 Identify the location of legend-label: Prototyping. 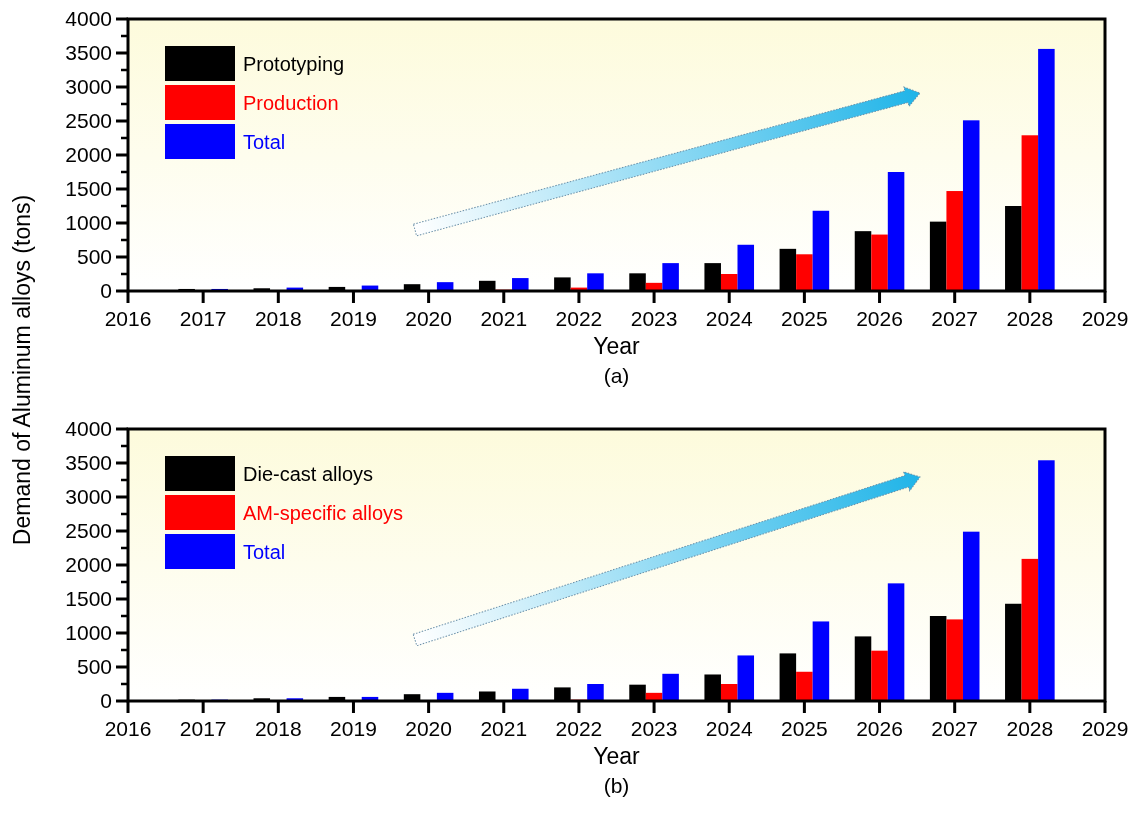
(294, 64).